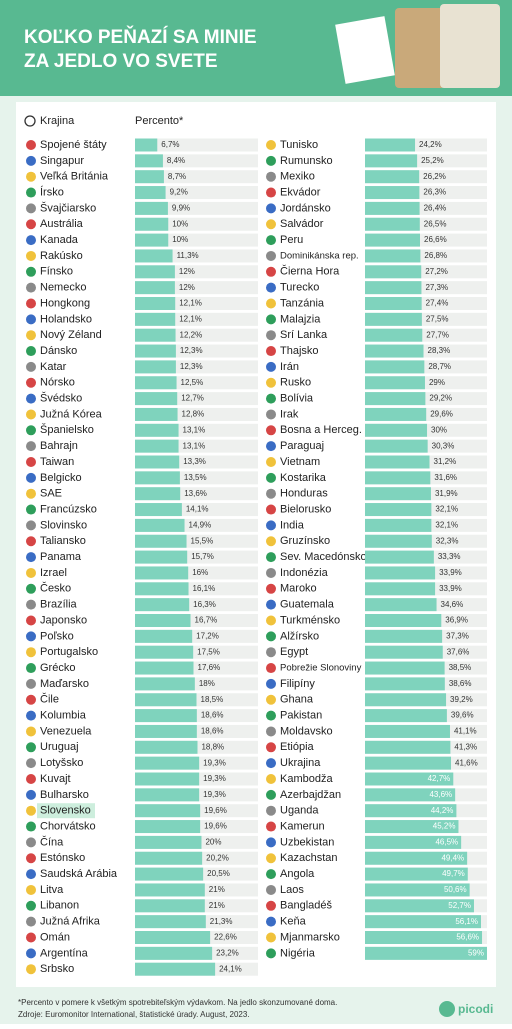 The image size is (512, 1029). What do you see at coordinates (73, 145) in the screenshot?
I see `category-label: Spojené štáty` at bounding box center [73, 145].